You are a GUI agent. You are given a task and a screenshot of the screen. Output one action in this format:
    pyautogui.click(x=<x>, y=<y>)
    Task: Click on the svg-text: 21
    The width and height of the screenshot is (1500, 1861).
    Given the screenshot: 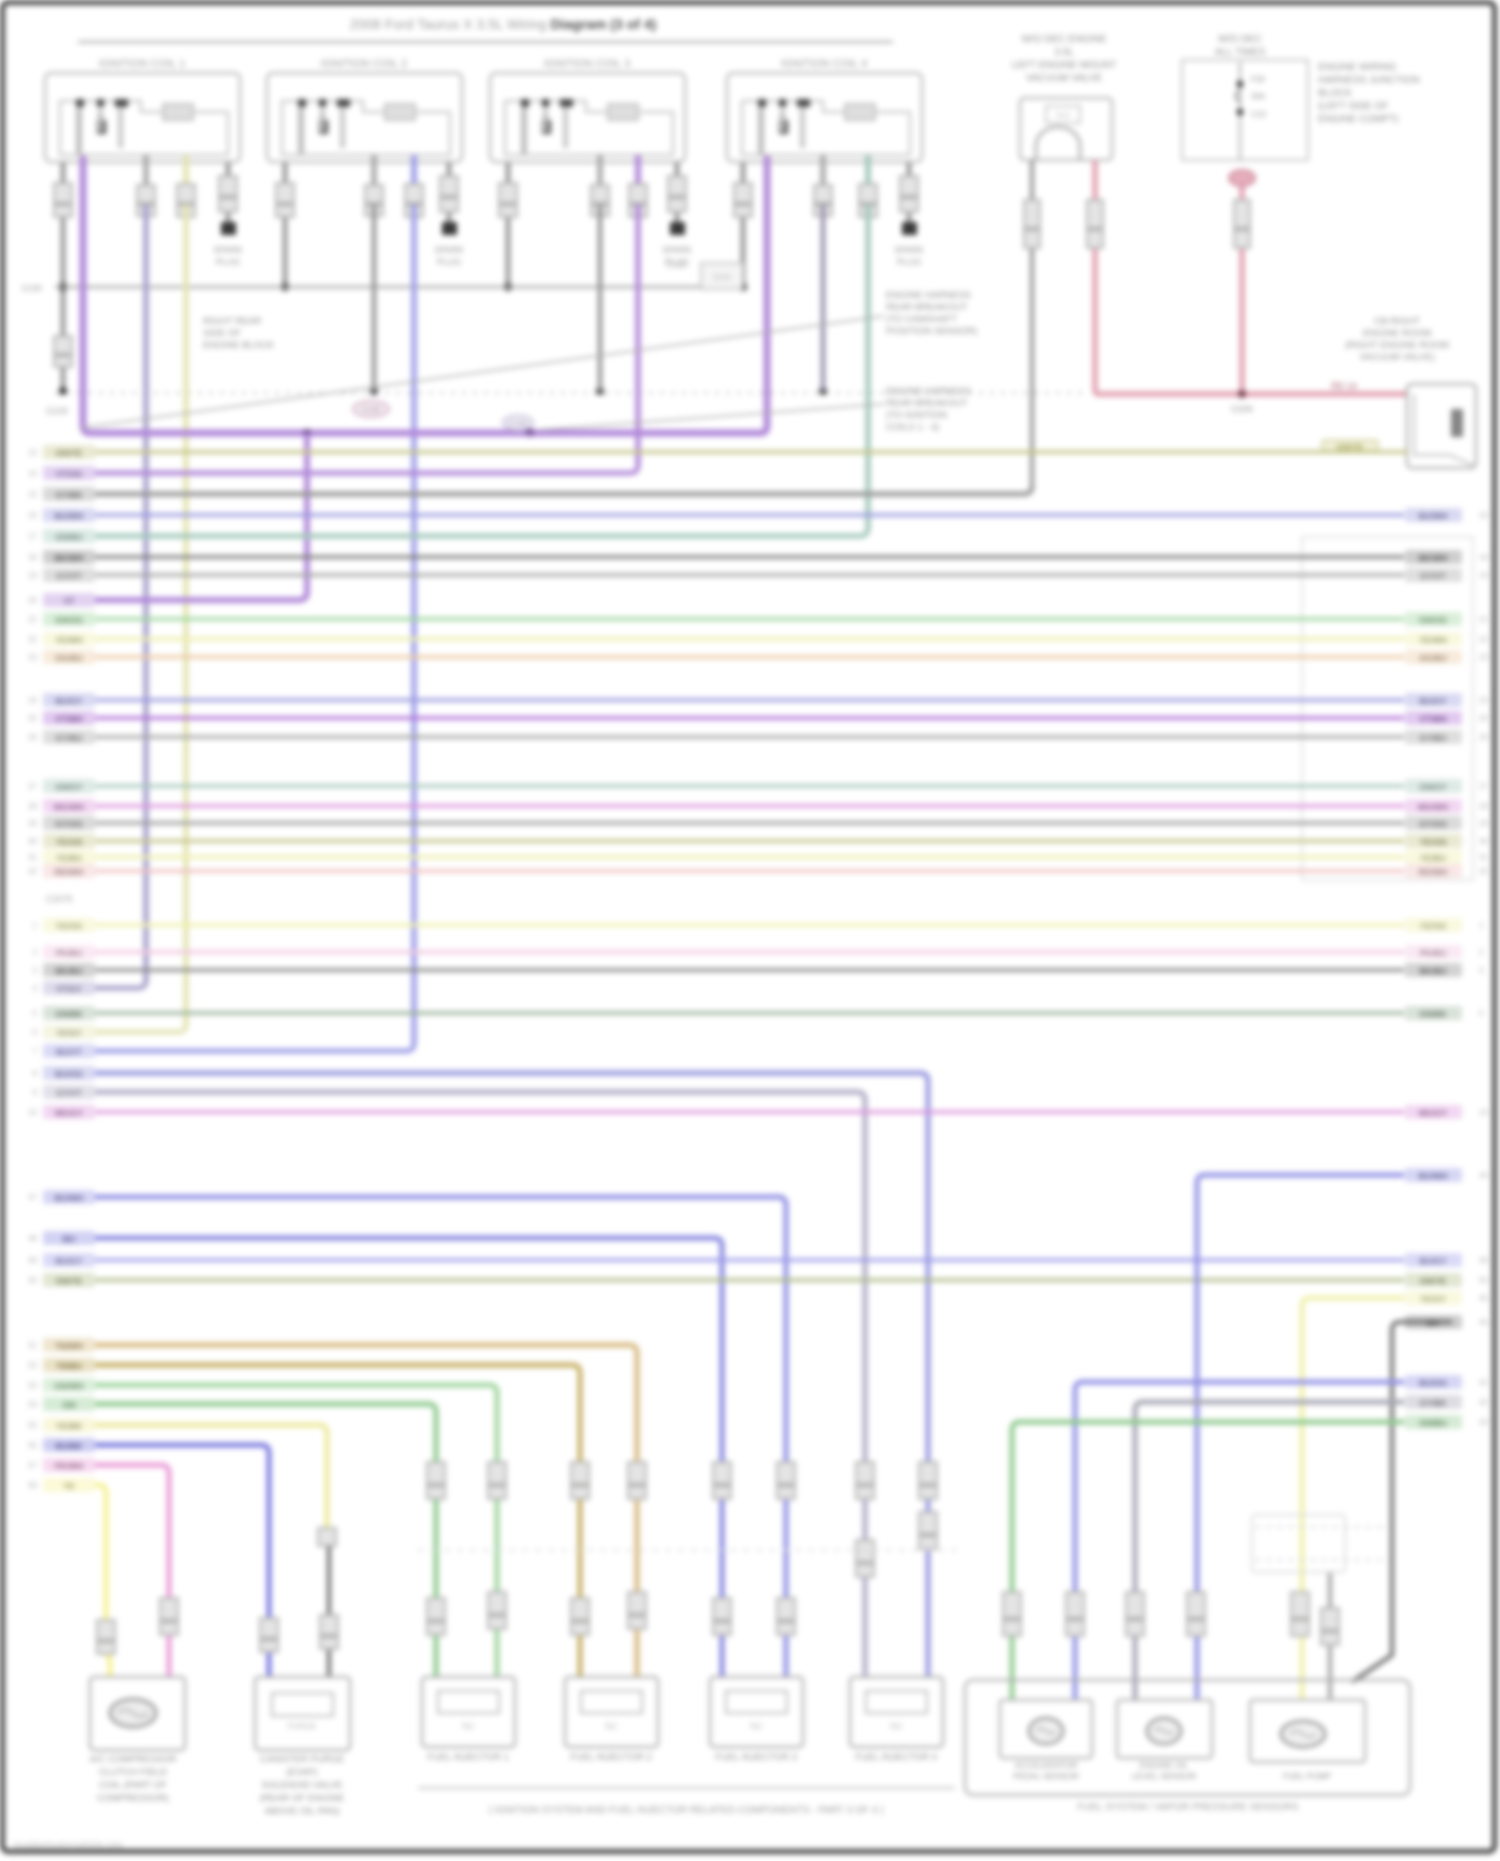 What is the action you would take?
    pyautogui.click(x=32, y=619)
    